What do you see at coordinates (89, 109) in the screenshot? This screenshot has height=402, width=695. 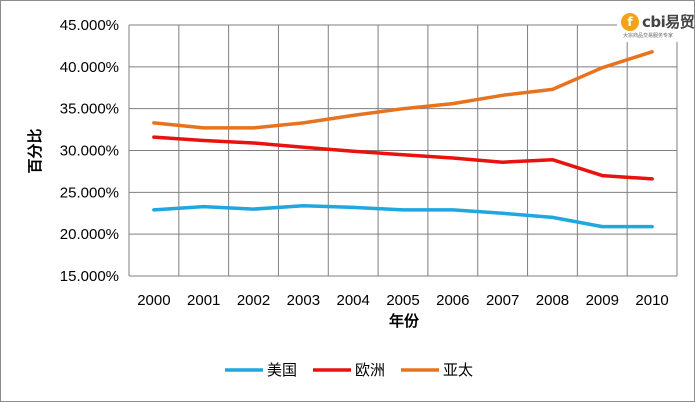 I see `y-tick-label: 35.000%` at bounding box center [89, 109].